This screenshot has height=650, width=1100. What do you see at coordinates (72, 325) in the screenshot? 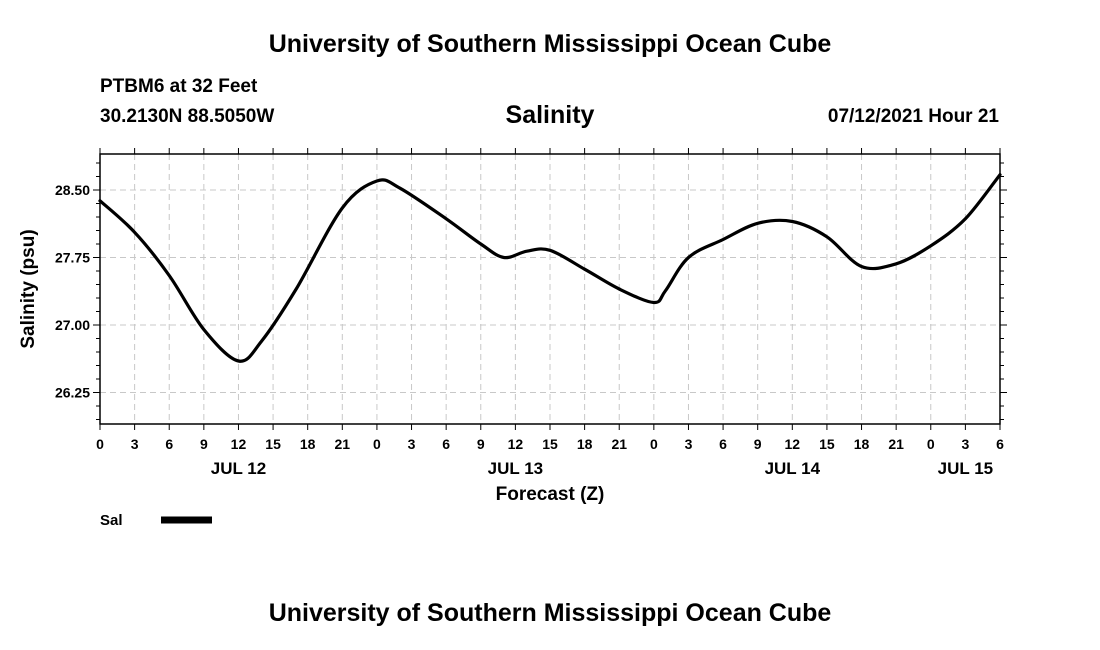
I see `y-tick-label: 27.00` at bounding box center [72, 325].